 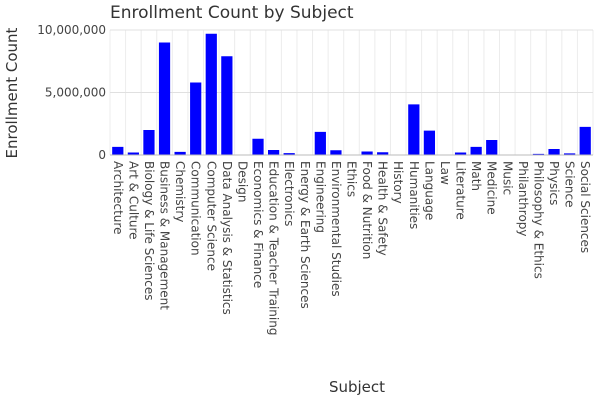 I want to click on y-tick-label: 10,000,000, so click(x=71, y=30).